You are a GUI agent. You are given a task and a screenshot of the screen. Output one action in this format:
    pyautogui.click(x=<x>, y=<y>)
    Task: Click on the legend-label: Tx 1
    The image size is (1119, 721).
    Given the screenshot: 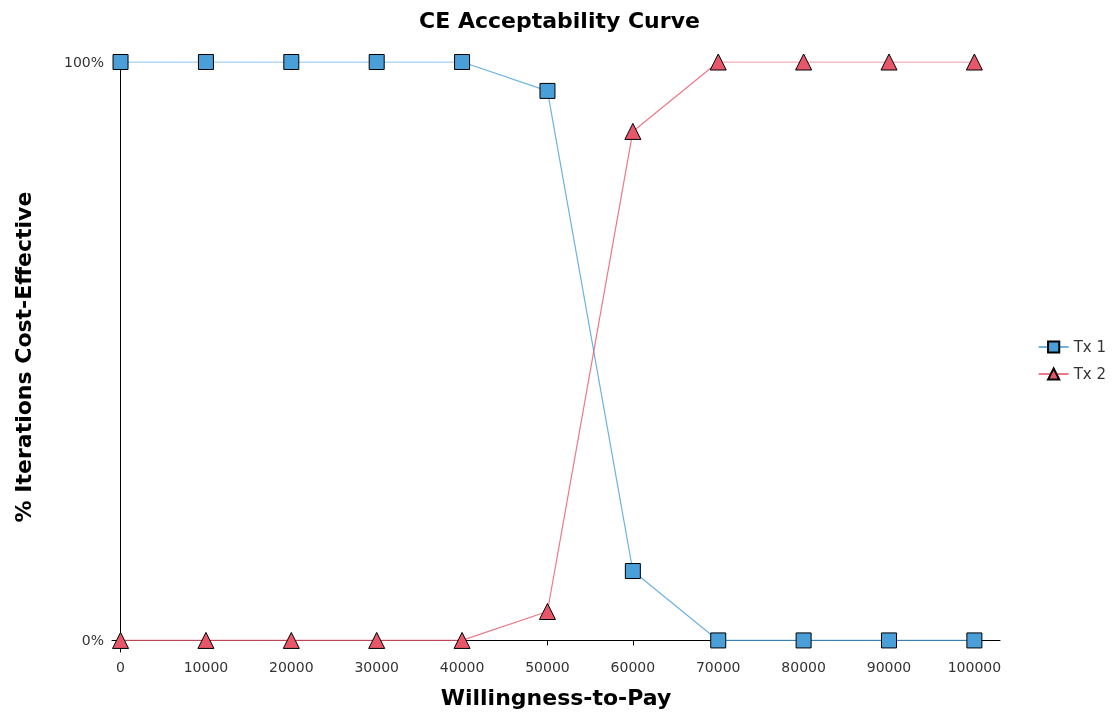 What is the action you would take?
    pyautogui.click(x=1089, y=347)
    